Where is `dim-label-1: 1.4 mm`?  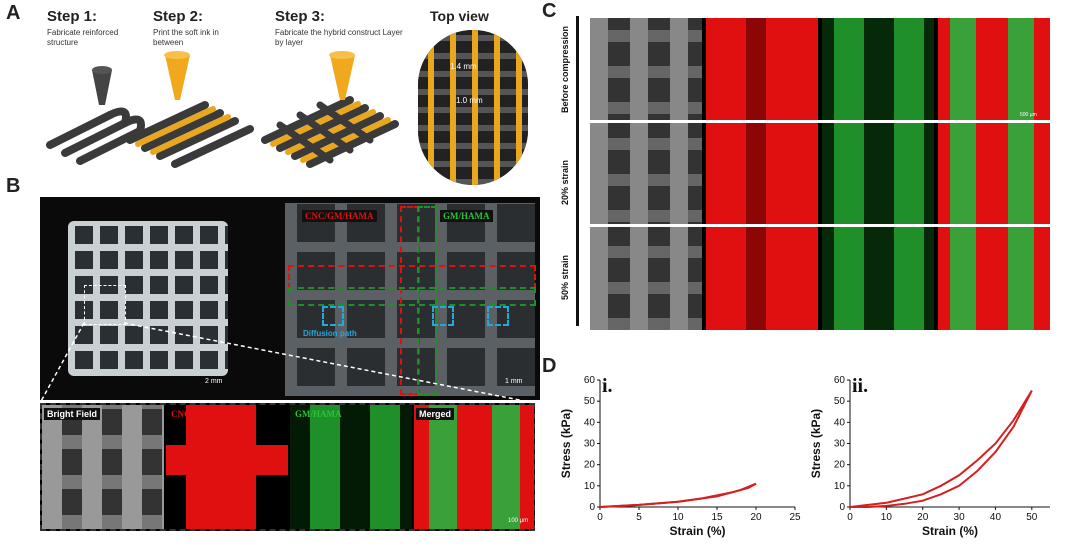
dim-label-1: 1.4 mm is located at coordinates (463, 66).